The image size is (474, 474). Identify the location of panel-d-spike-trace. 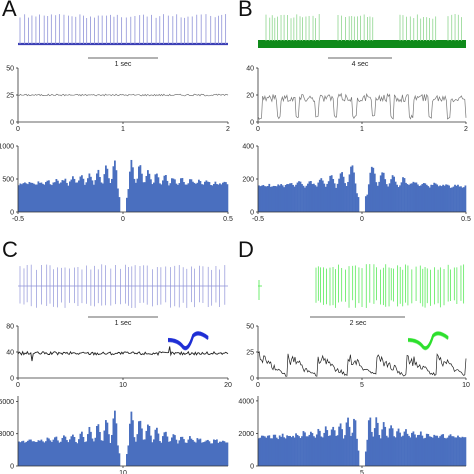
(361, 286).